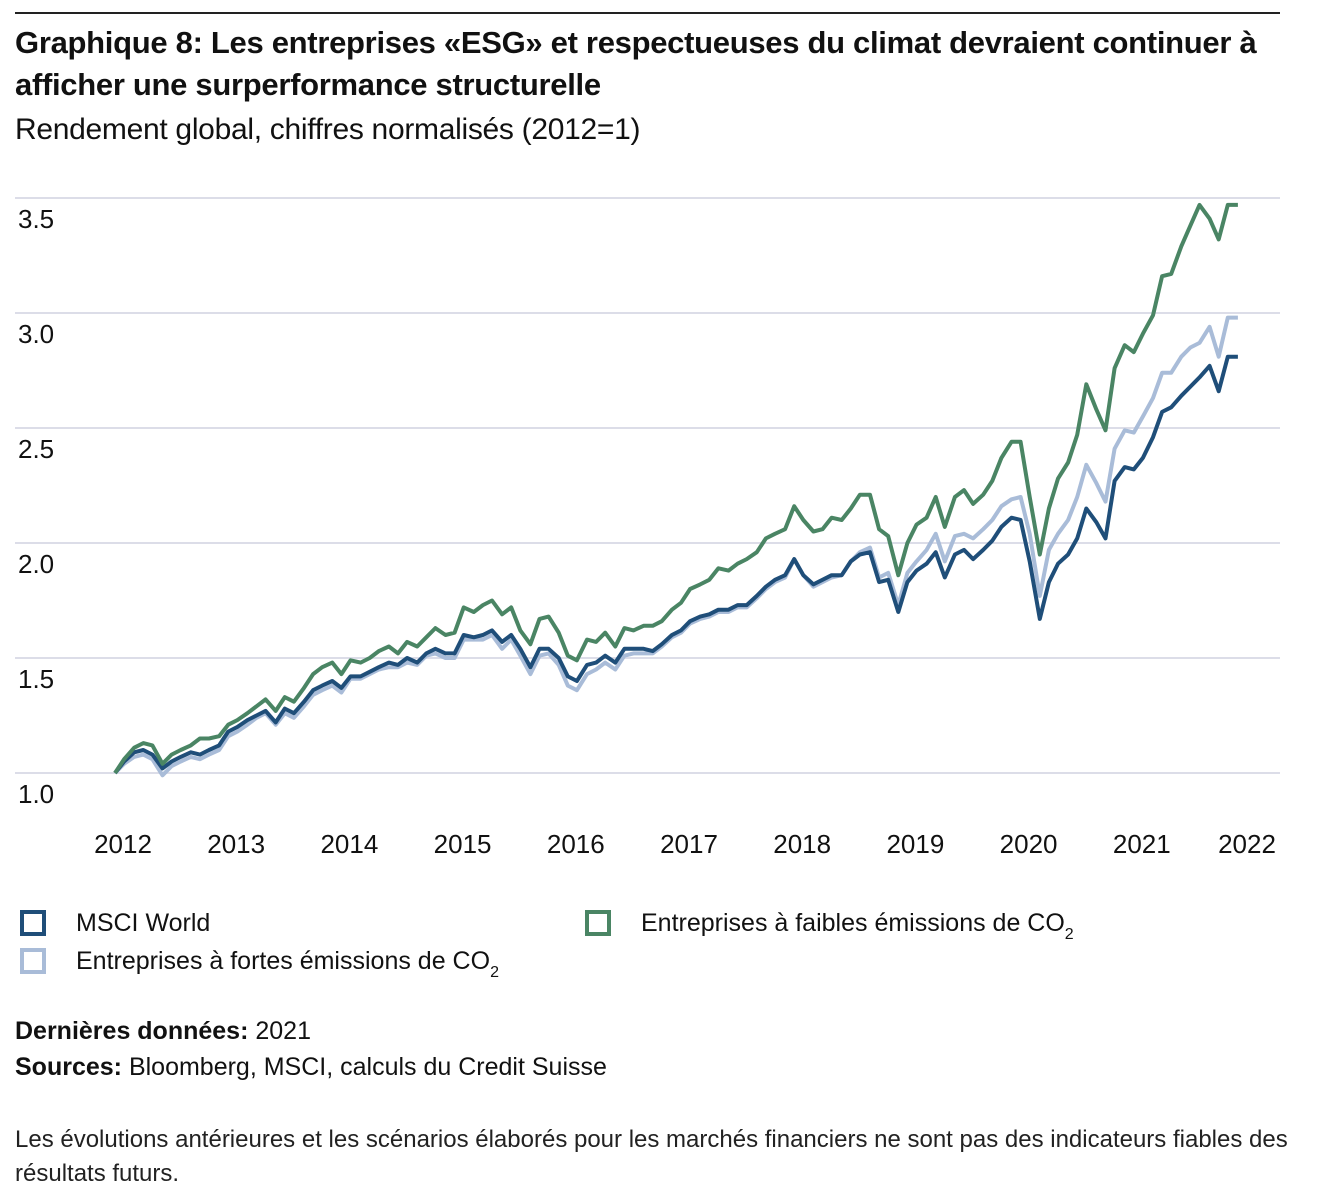  Describe the element at coordinates (36, 334) in the screenshot. I see `y-tick-label: 3.0` at that location.